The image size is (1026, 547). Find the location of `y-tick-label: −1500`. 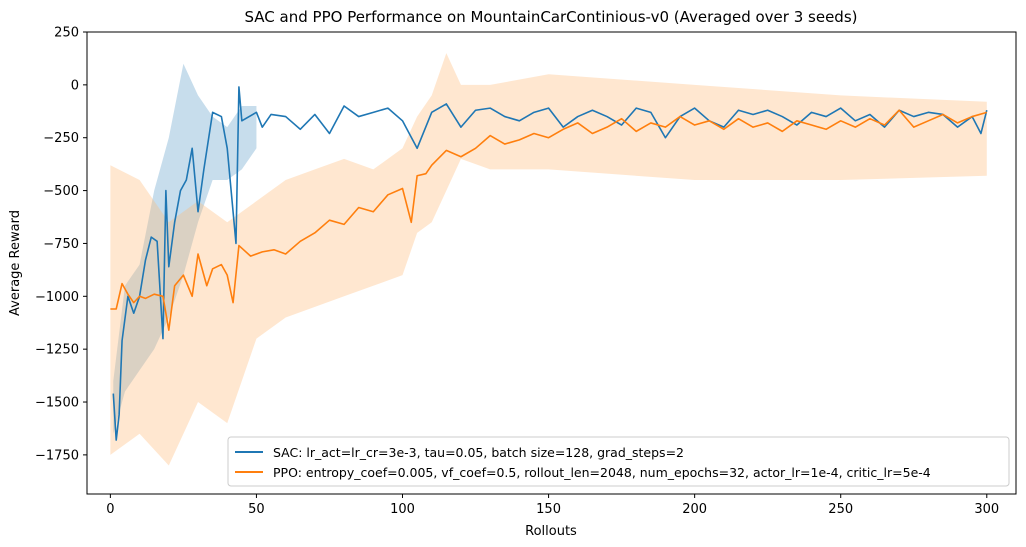

y-tick-label: −1500 is located at coordinates (57, 403).